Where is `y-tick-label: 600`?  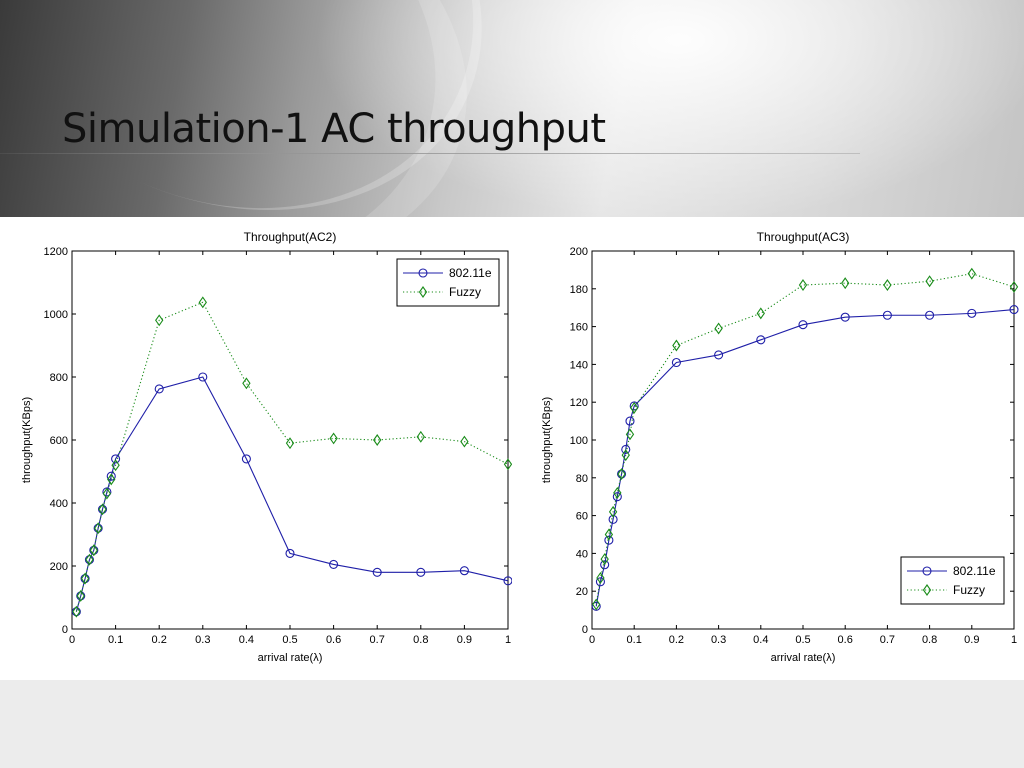
y-tick-label: 600 is located at coordinates (59, 441).